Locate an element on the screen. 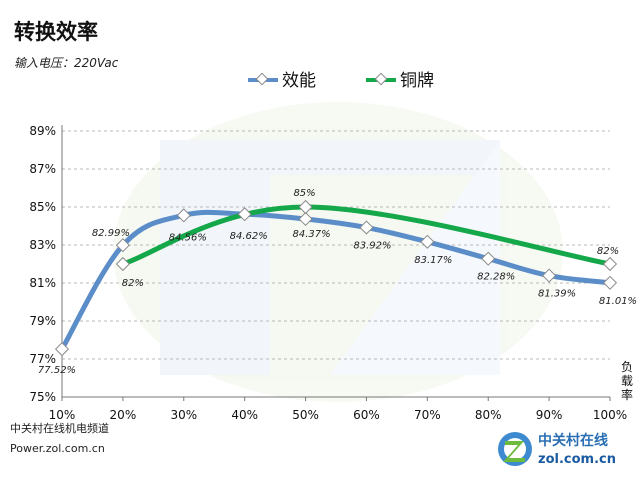  y-tick-label: 85% is located at coordinates (42, 207).